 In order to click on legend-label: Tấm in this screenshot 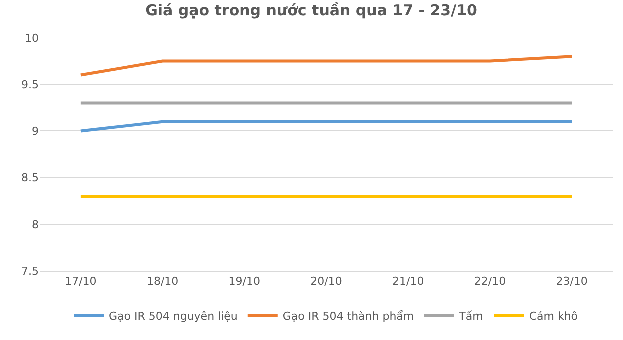, I will do `click(471, 317)`.